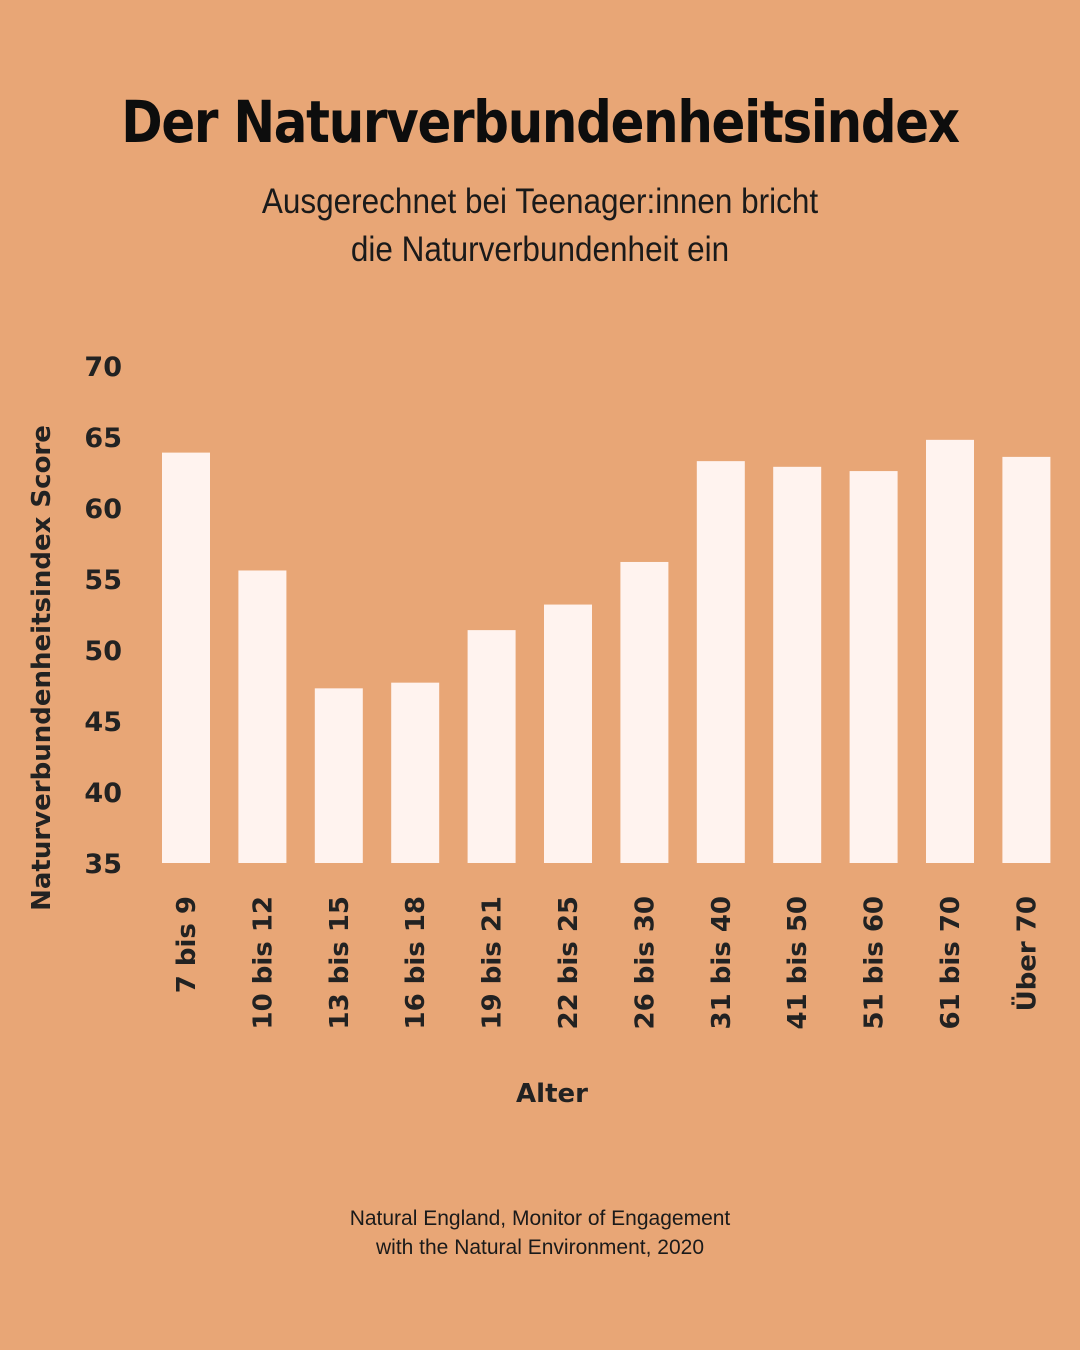 The height and width of the screenshot is (1350, 1080). Describe the element at coordinates (722, 962) in the screenshot. I see `x-tick-label: 31 bis 40` at that location.